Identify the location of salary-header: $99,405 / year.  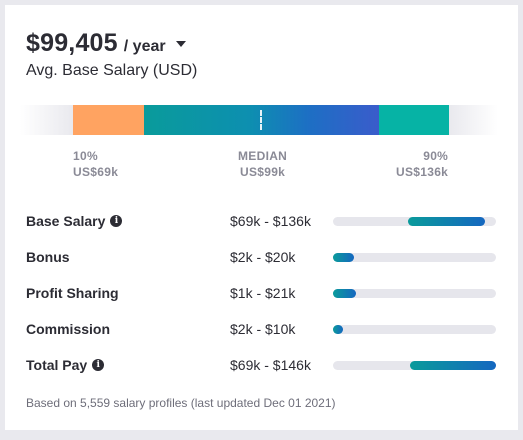
(106, 43).